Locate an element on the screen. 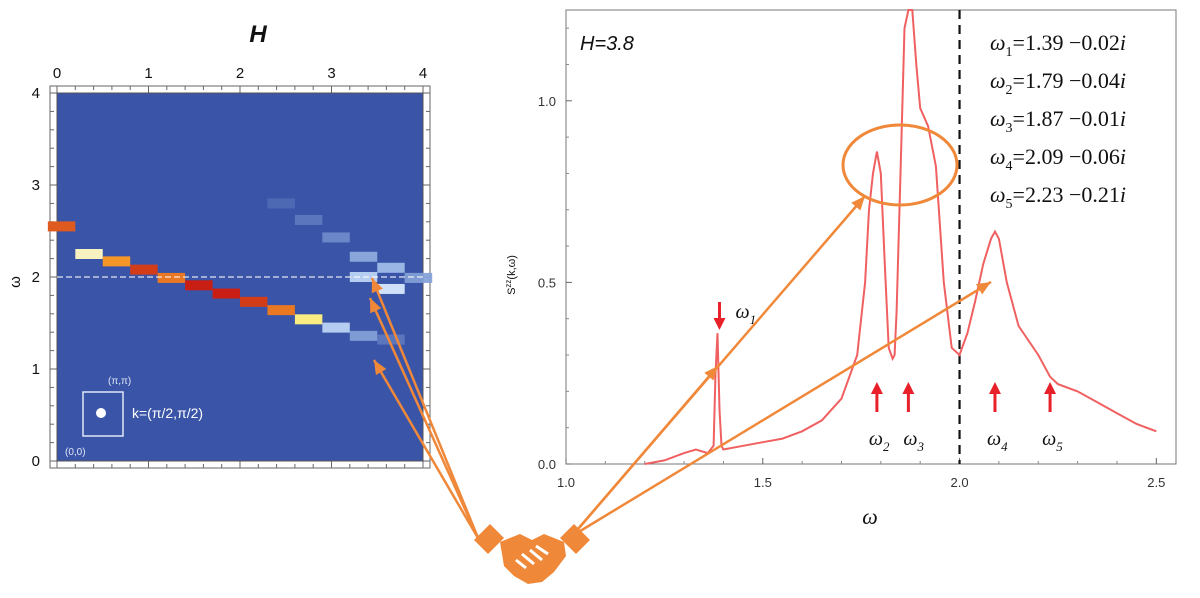 Image resolution: width=1200 pixels, height=598 pixels. mode-value-entry: ω4=2.09 −0.06i is located at coordinates (1058, 159).